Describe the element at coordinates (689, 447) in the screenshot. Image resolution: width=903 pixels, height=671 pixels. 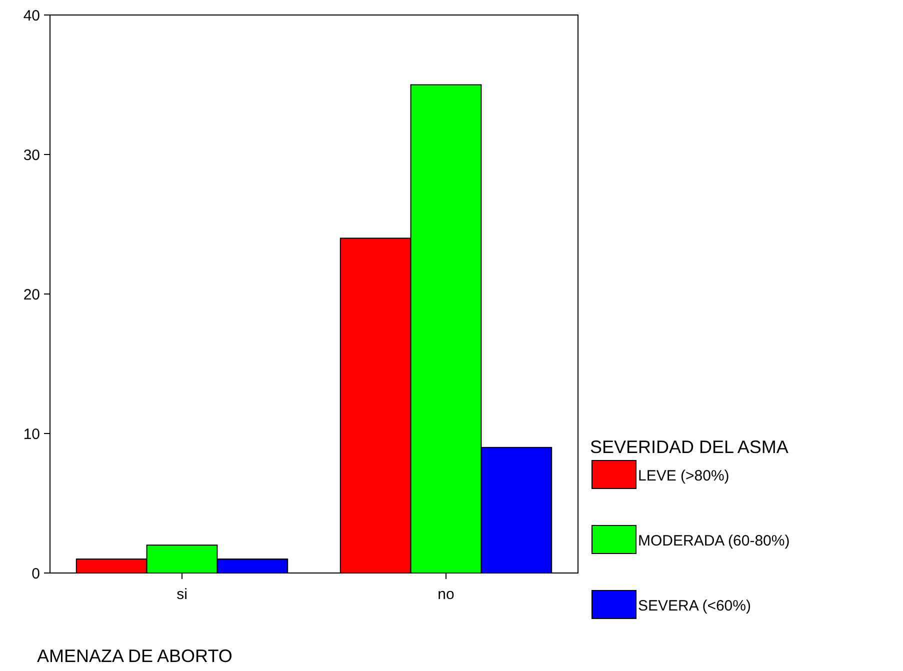
I see `legend-title: SEVERIDAD DEL ASMA` at that location.